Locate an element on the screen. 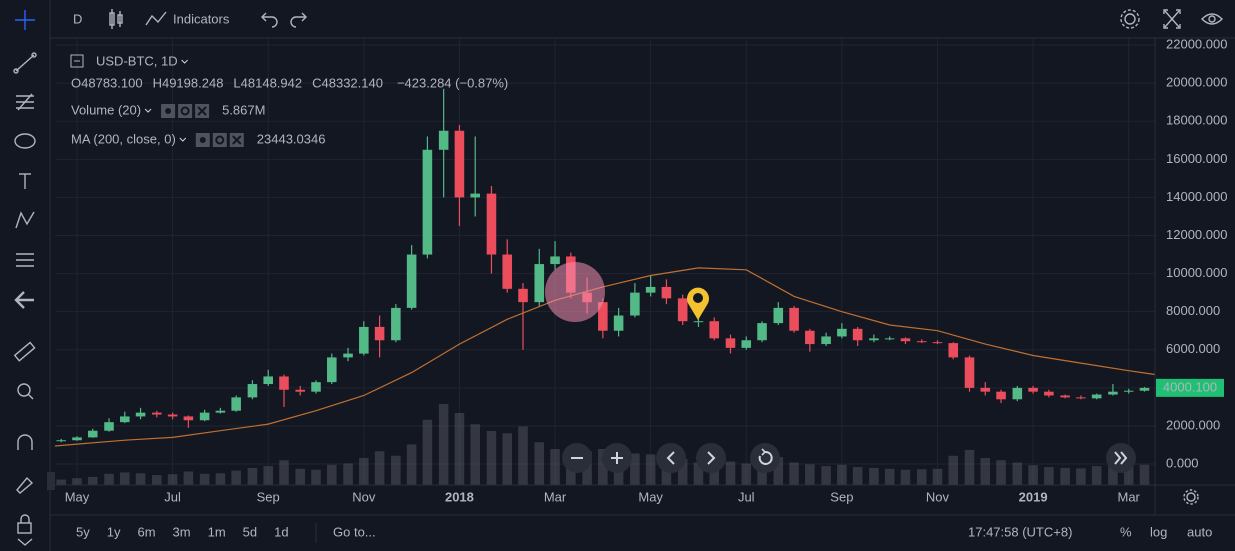 The image size is (1235, 551). x-tick-label: Sep is located at coordinates (268, 496).